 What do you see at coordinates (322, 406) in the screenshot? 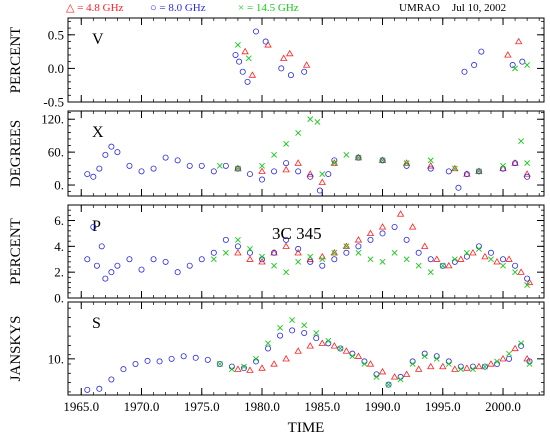
I see `x-tick-label: 1985.0` at bounding box center [322, 406].